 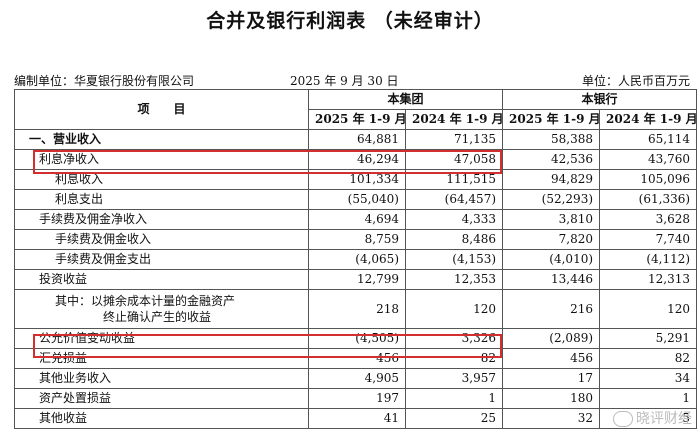 I want to click on row-label: 手续费及佣金净收入, so click(x=161, y=219).